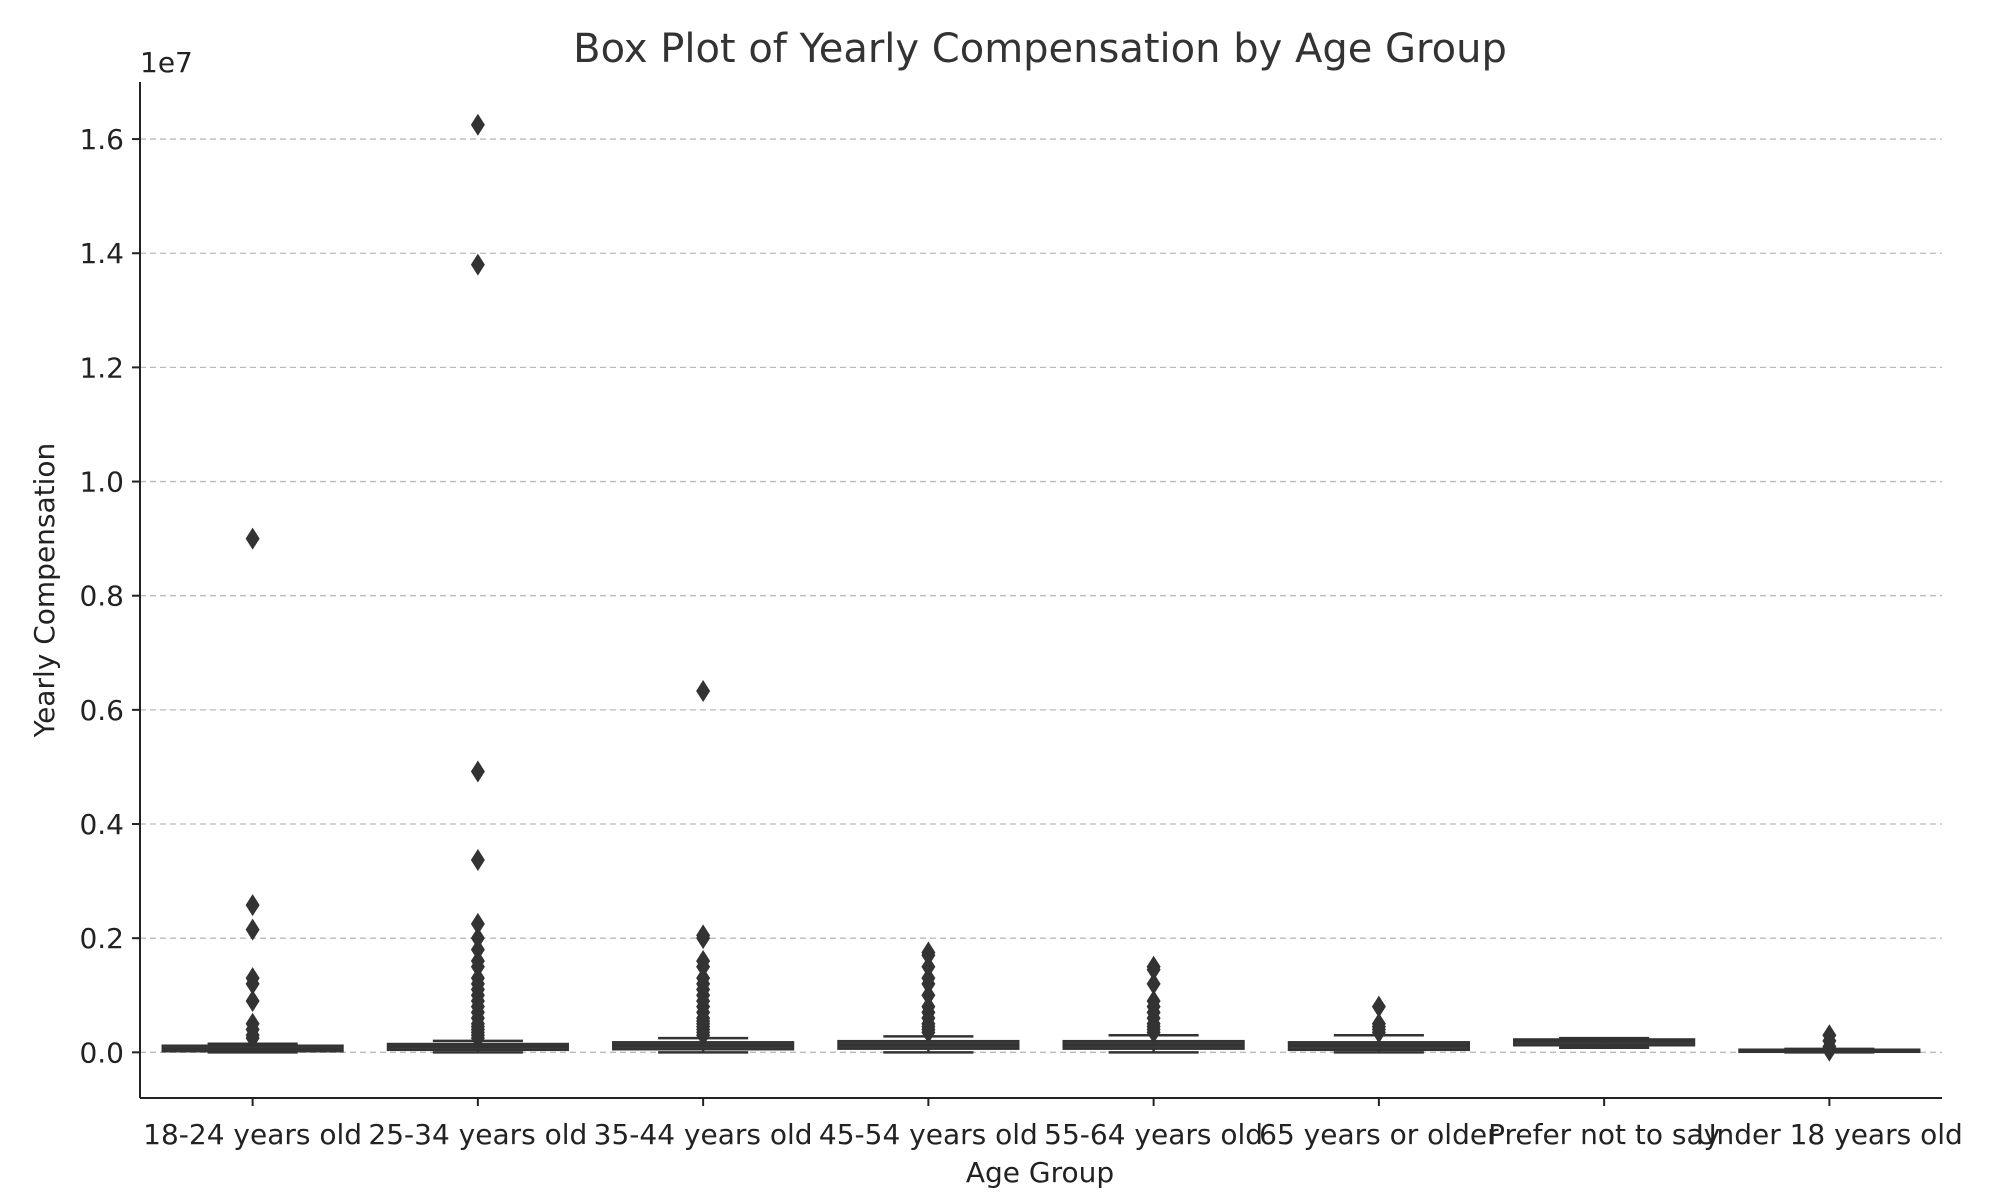 This screenshot has width=2000, height=1200. I want to click on boxes, so click(1041, 1043).